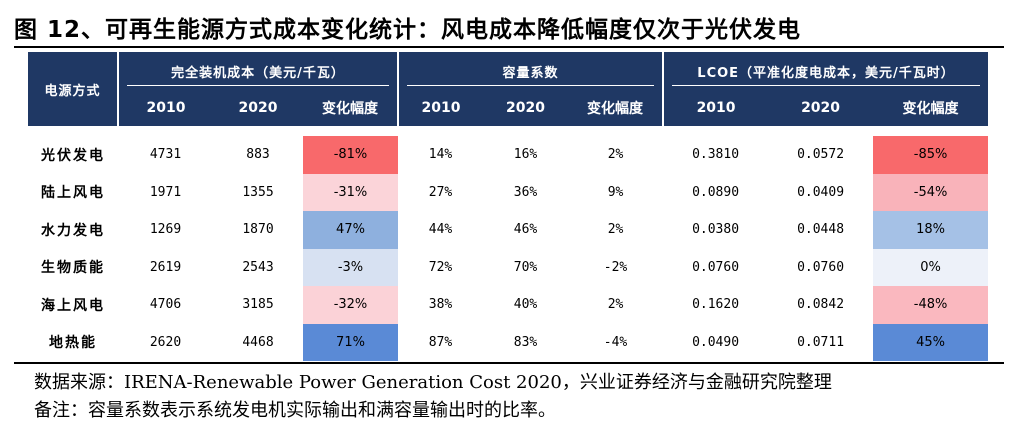 The width and height of the screenshot is (1018, 426). Describe the element at coordinates (440, 155) in the screenshot. I see `table-cell: 14%` at that location.